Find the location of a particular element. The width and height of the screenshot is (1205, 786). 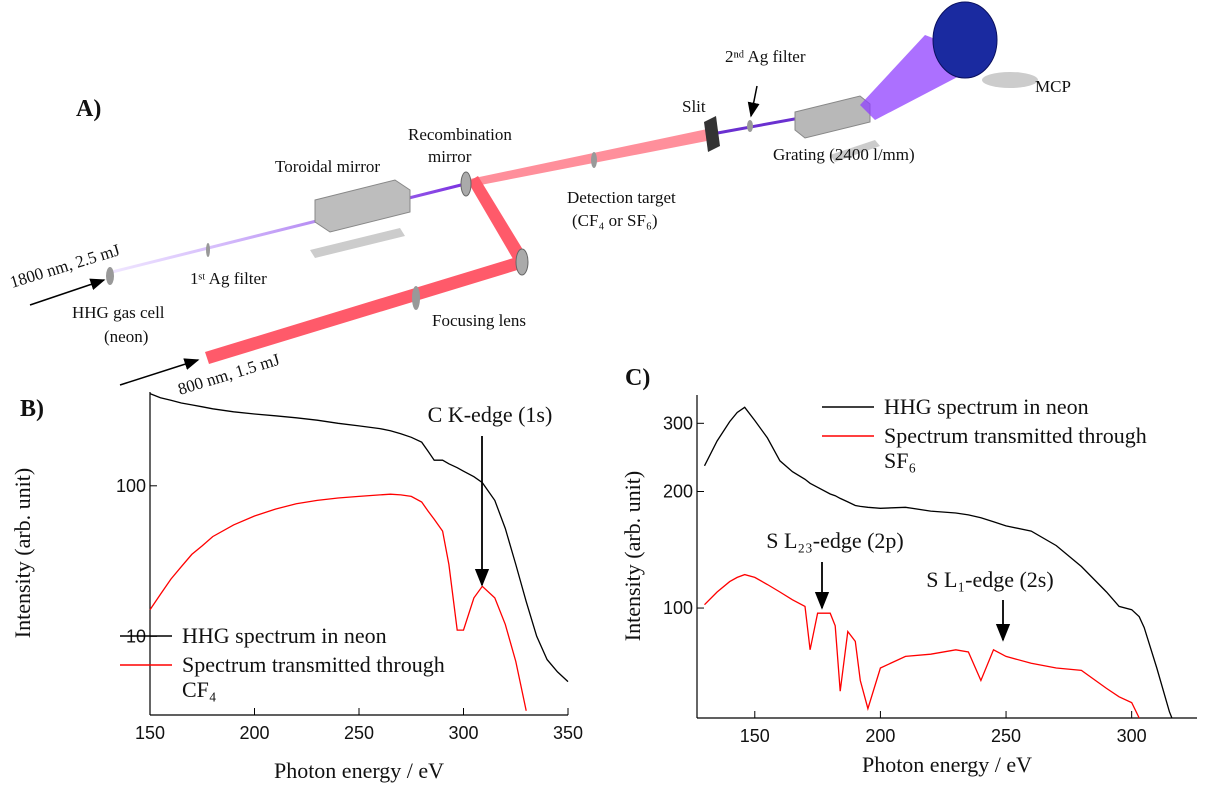

focusing-lens is located at coordinates (416, 298).